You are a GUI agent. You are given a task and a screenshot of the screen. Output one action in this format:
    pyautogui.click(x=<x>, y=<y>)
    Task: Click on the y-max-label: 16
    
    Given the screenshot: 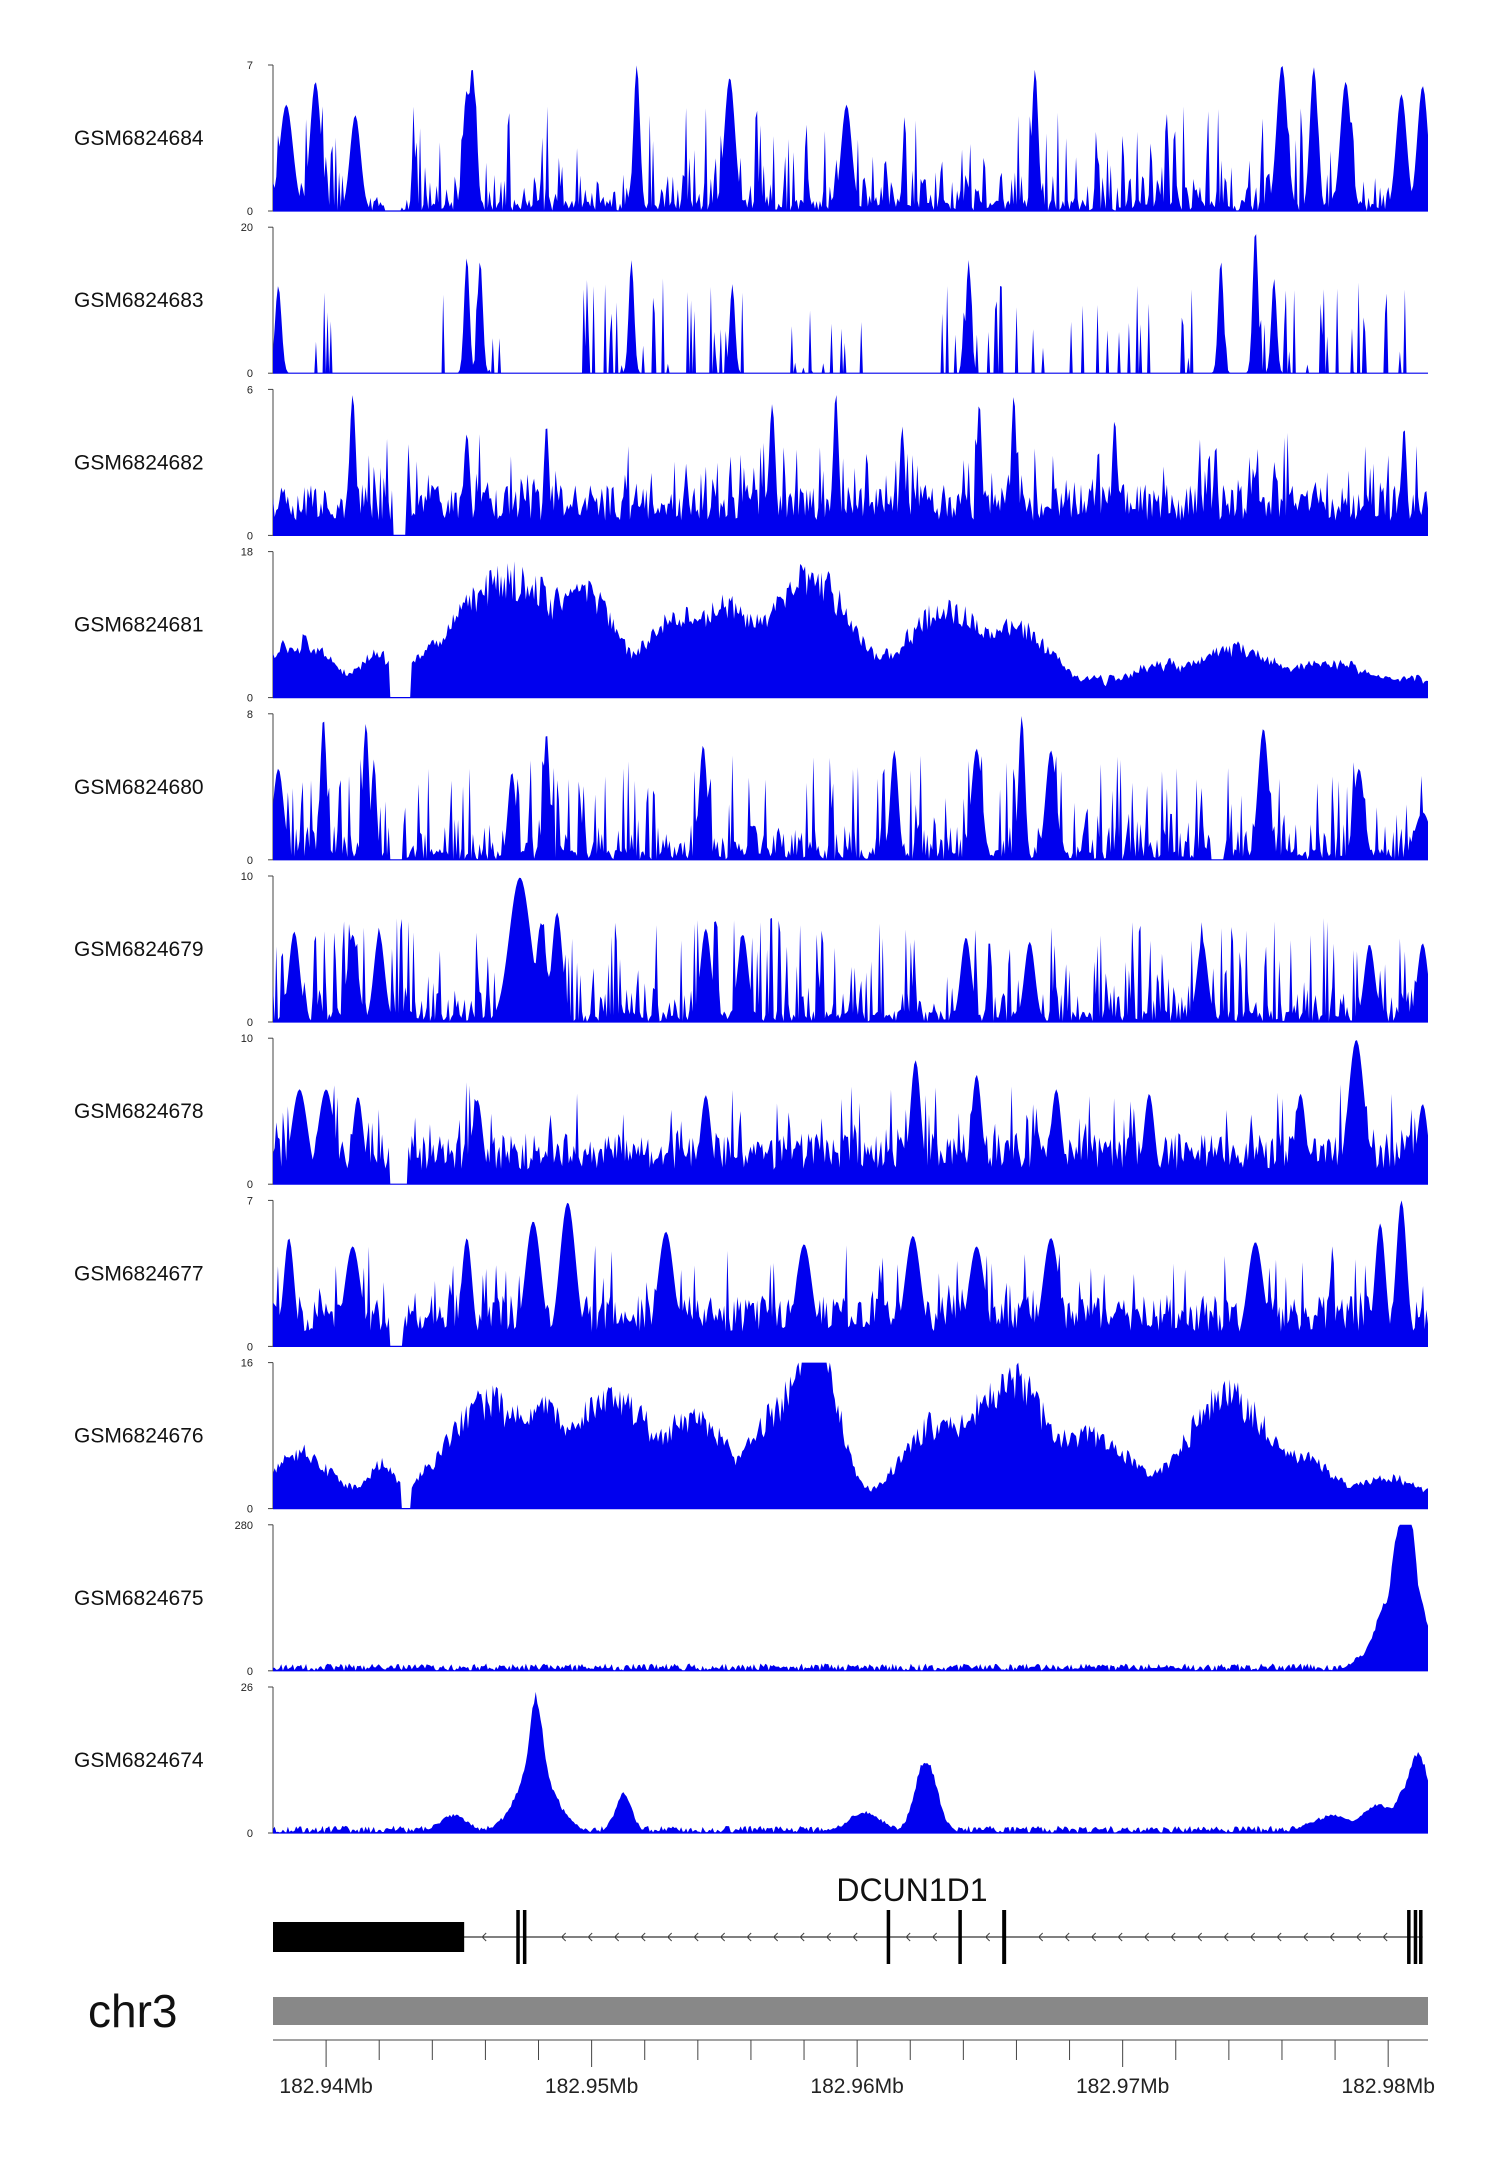 What is the action you would take?
    pyautogui.click(x=247, y=1364)
    